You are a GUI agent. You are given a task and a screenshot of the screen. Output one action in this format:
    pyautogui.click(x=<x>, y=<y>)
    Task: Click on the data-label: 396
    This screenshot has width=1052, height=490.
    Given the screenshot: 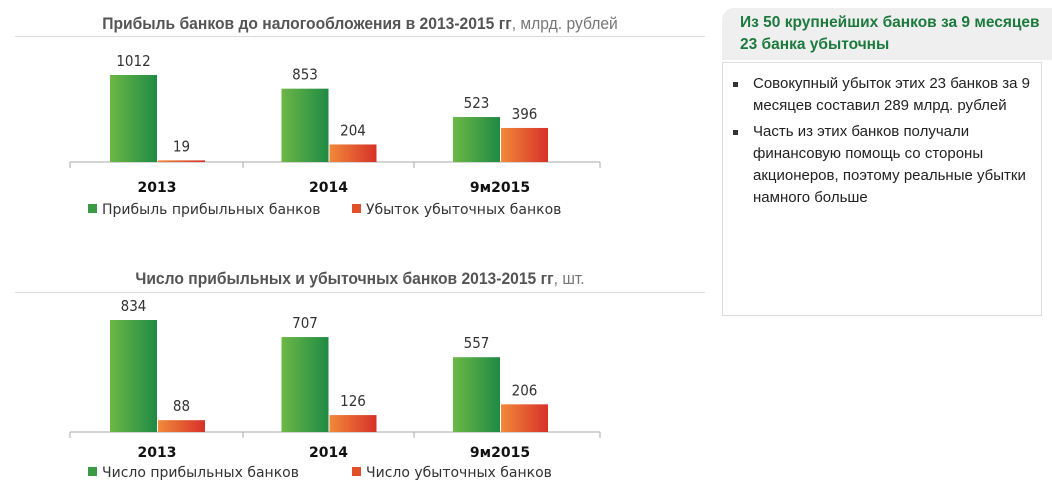 What is the action you would take?
    pyautogui.click(x=525, y=114)
    